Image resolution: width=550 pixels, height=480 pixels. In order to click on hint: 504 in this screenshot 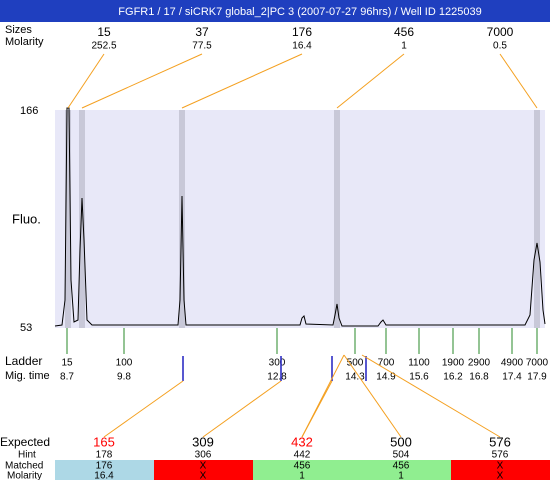, I will do `click(401, 455)`.